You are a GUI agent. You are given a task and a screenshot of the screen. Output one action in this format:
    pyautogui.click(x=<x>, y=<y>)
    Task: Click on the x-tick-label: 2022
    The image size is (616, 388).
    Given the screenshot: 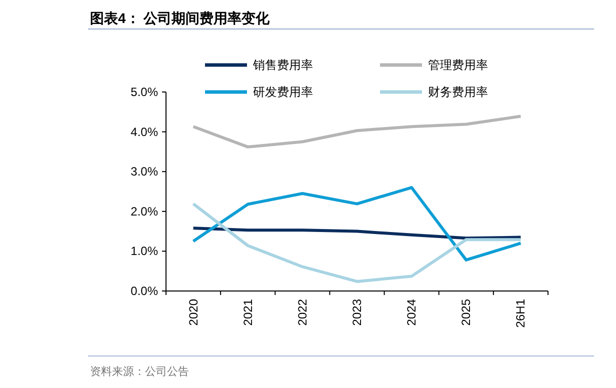 What is the action you would take?
    pyautogui.click(x=302, y=312)
    